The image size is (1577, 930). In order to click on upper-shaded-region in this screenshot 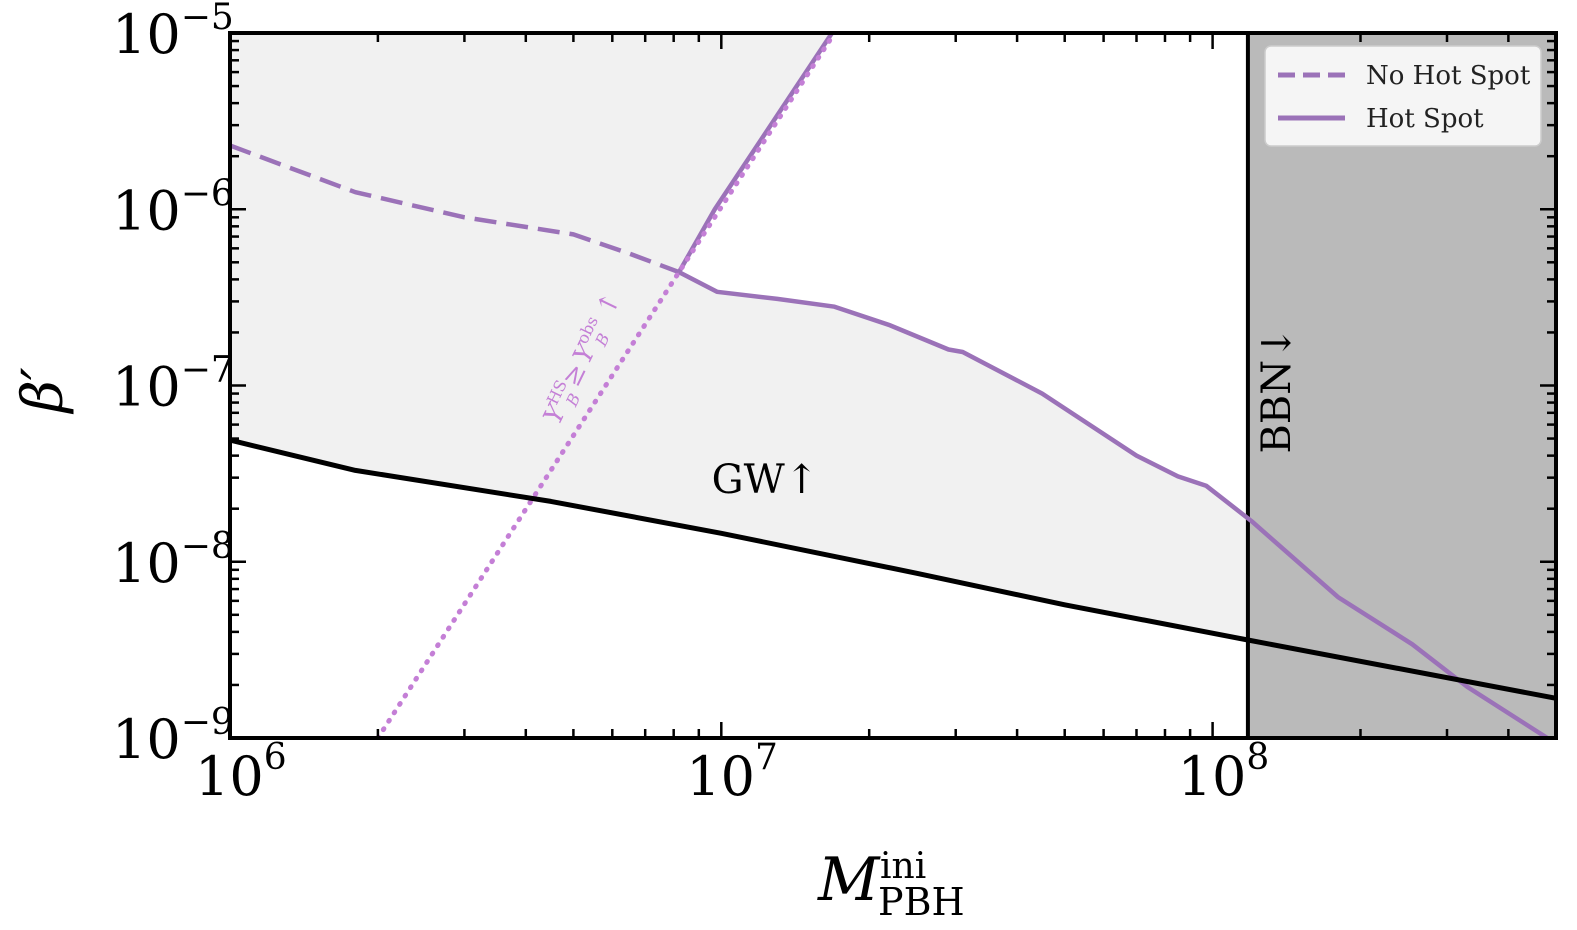, I will do `click(531, 153)`.